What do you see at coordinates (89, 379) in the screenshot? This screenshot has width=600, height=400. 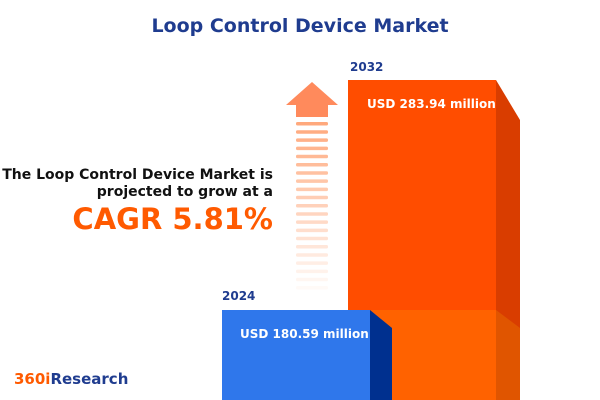 I see `logo-part-2: Research` at bounding box center [89, 379].